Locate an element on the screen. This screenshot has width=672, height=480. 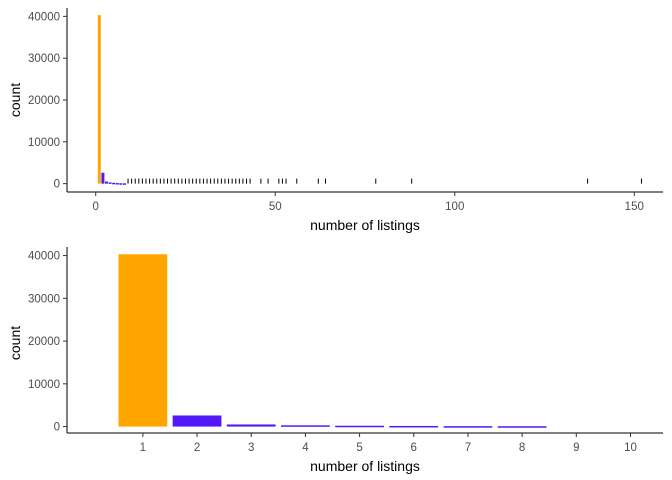
bottom-x-tick-label: 9 is located at coordinates (576, 448).